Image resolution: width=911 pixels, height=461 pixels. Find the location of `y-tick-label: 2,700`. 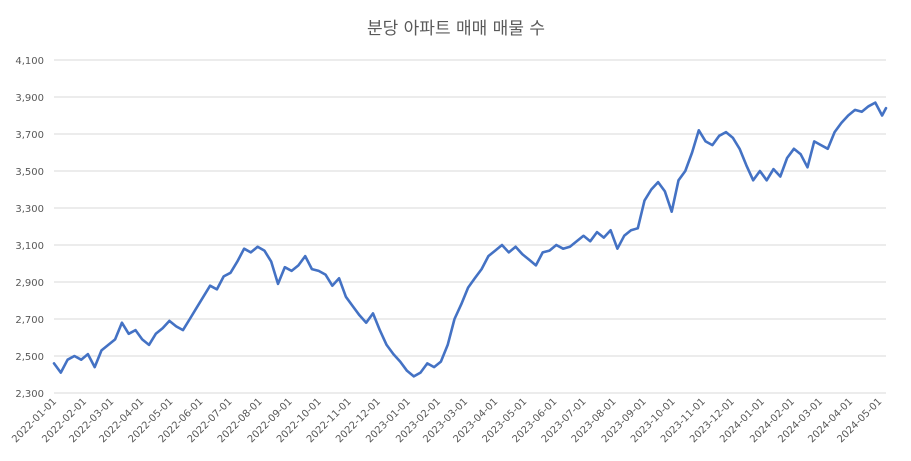

y-tick-label: 2,700 is located at coordinates (29, 320).